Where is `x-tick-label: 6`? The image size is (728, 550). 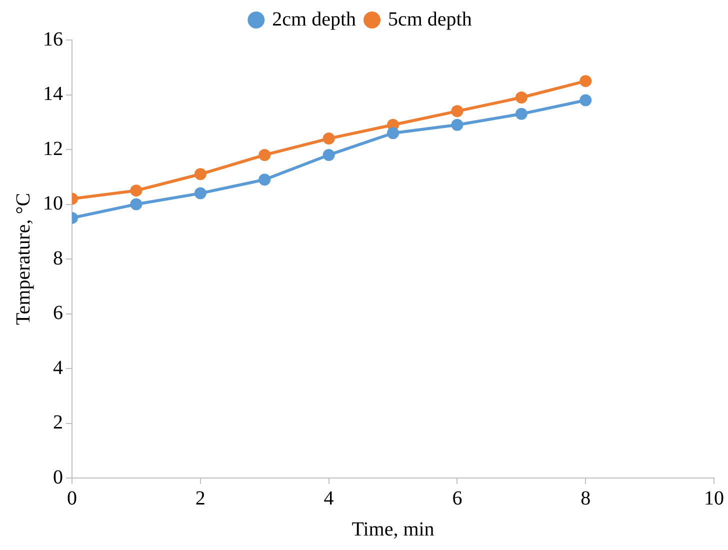 x-tick-label: 6 is located at coordinates (457, 498).